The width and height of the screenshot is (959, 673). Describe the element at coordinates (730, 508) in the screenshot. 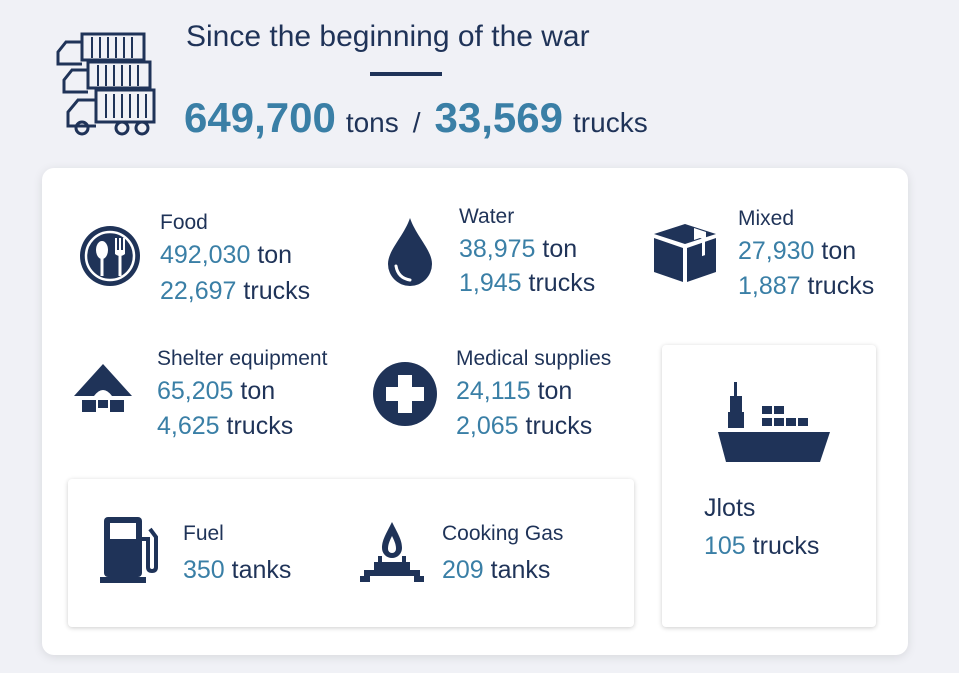

I see `jlots-title: Jlots` at that location.